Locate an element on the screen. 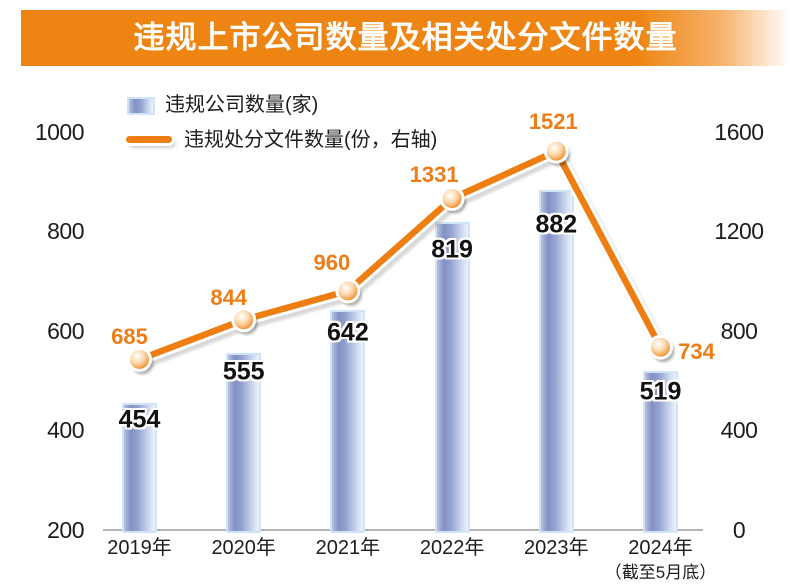  bar-value-2021年: 642 is located at coordinates (348, 332).